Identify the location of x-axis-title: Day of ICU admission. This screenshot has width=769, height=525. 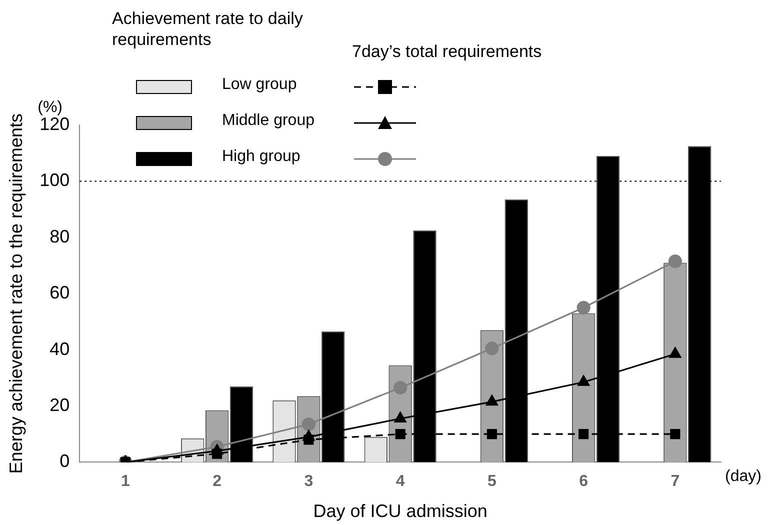
(400, 511).